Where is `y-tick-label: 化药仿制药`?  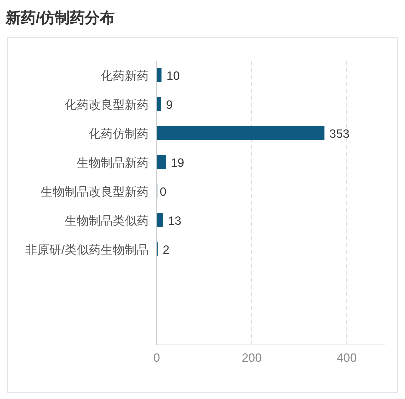 y-tick-label: 化药仿制药 is located at coordinates (119, 134).